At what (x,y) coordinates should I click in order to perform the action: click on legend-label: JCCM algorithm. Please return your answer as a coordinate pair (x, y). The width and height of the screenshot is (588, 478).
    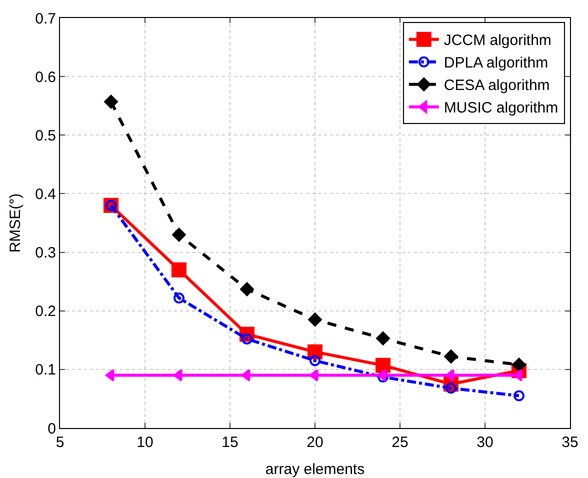
    Looking at the image, I should click on (498, 41).